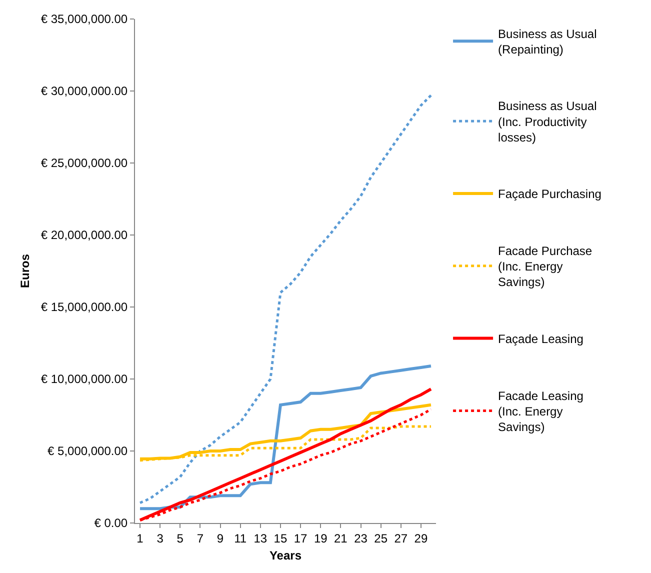 This screenshot has width=651, height=573. What do you see at coordinates (88, 451) in the screenshot?
I see `y-tick-label: € 5,000,000.00` at bounding box center [88, 451].